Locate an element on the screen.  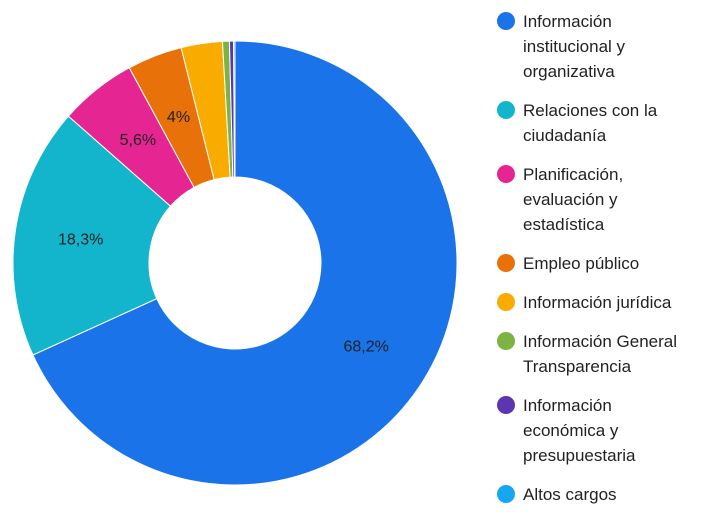
legend-item: Información General Transparencia is located at coordinates (597, 354).